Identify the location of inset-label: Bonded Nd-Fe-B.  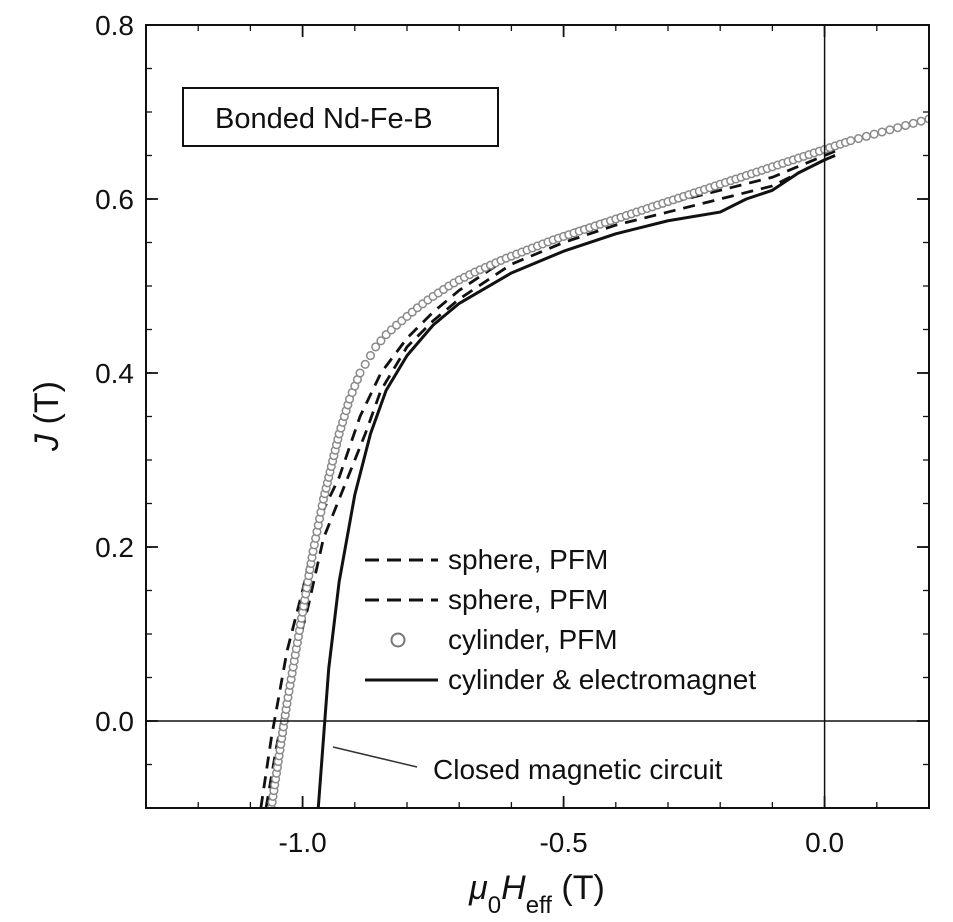
(340, 117).